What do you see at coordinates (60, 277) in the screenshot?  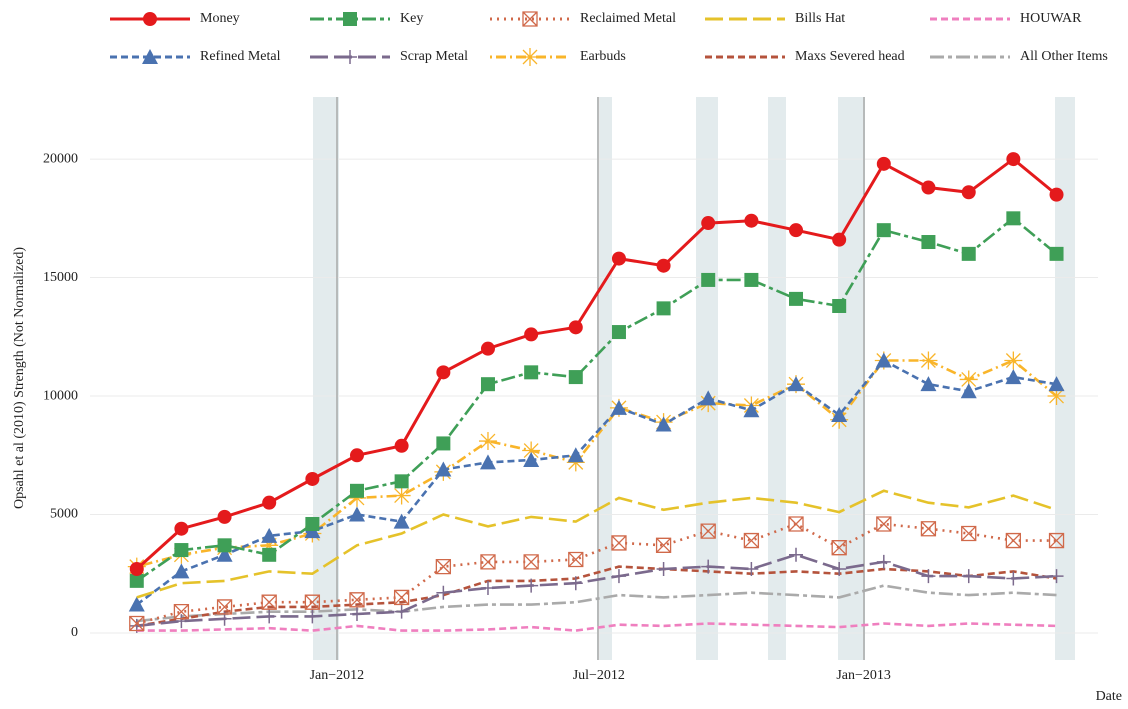 I see `y-tick-label: 15000` at bounding box center [60, 277].